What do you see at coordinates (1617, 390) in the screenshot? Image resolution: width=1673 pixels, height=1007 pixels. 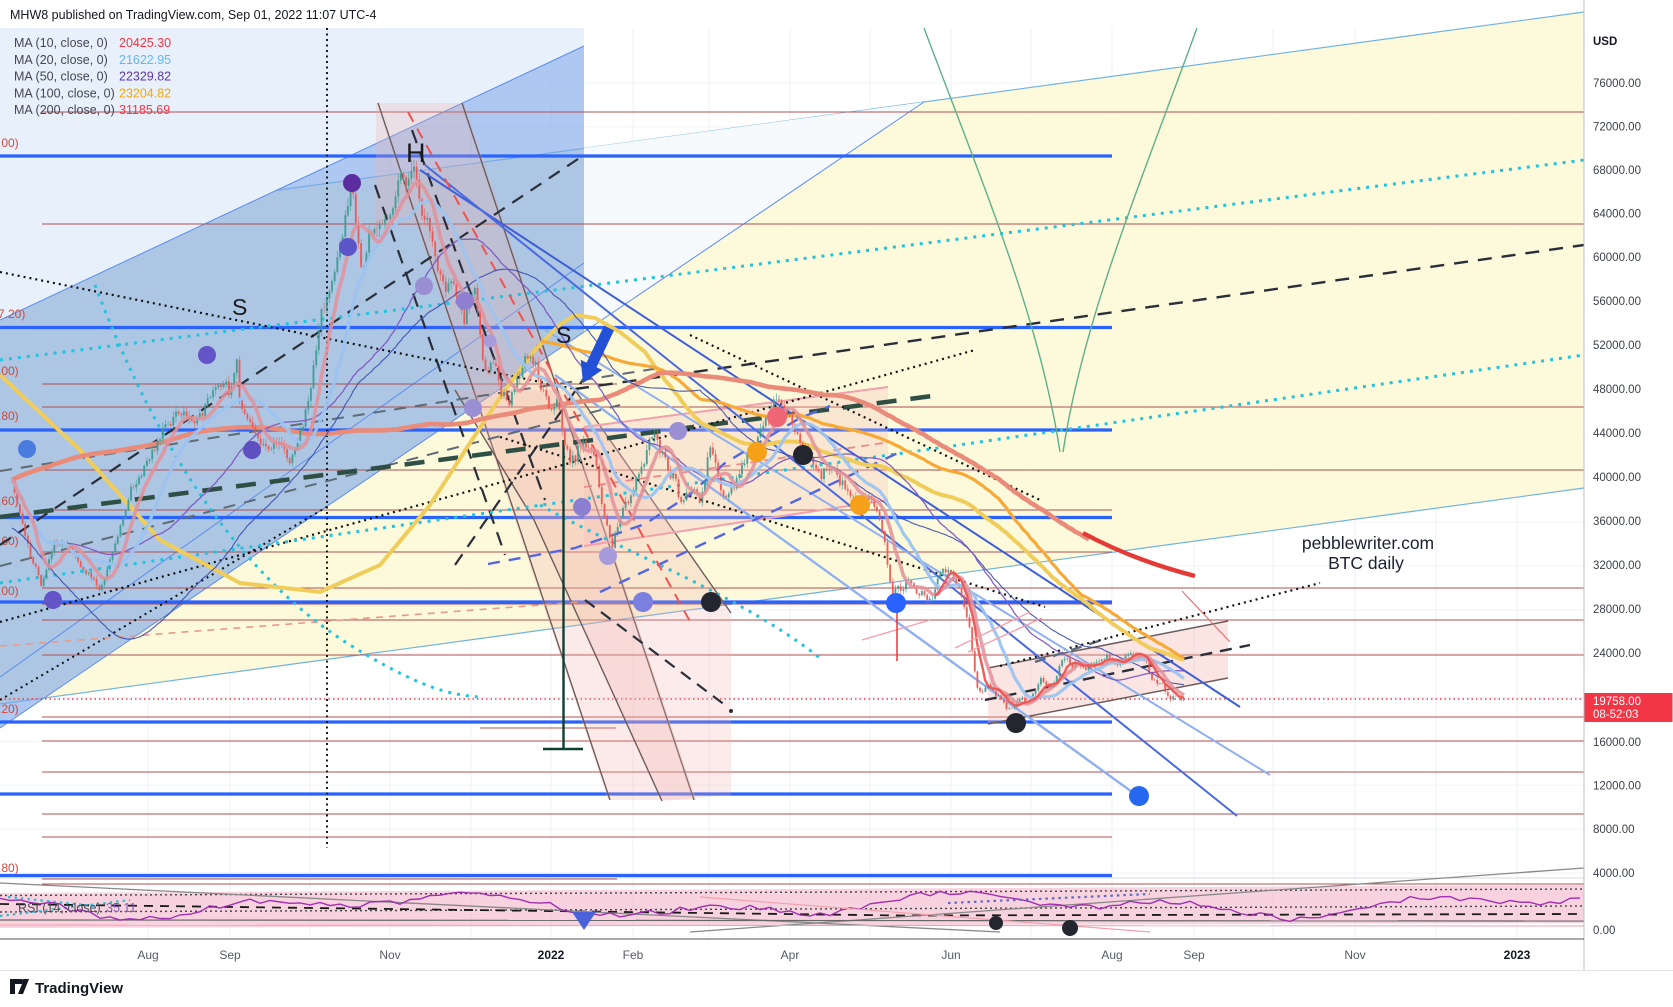 I see `svg-text: 48000.00` at bounding box center [1617, 390].